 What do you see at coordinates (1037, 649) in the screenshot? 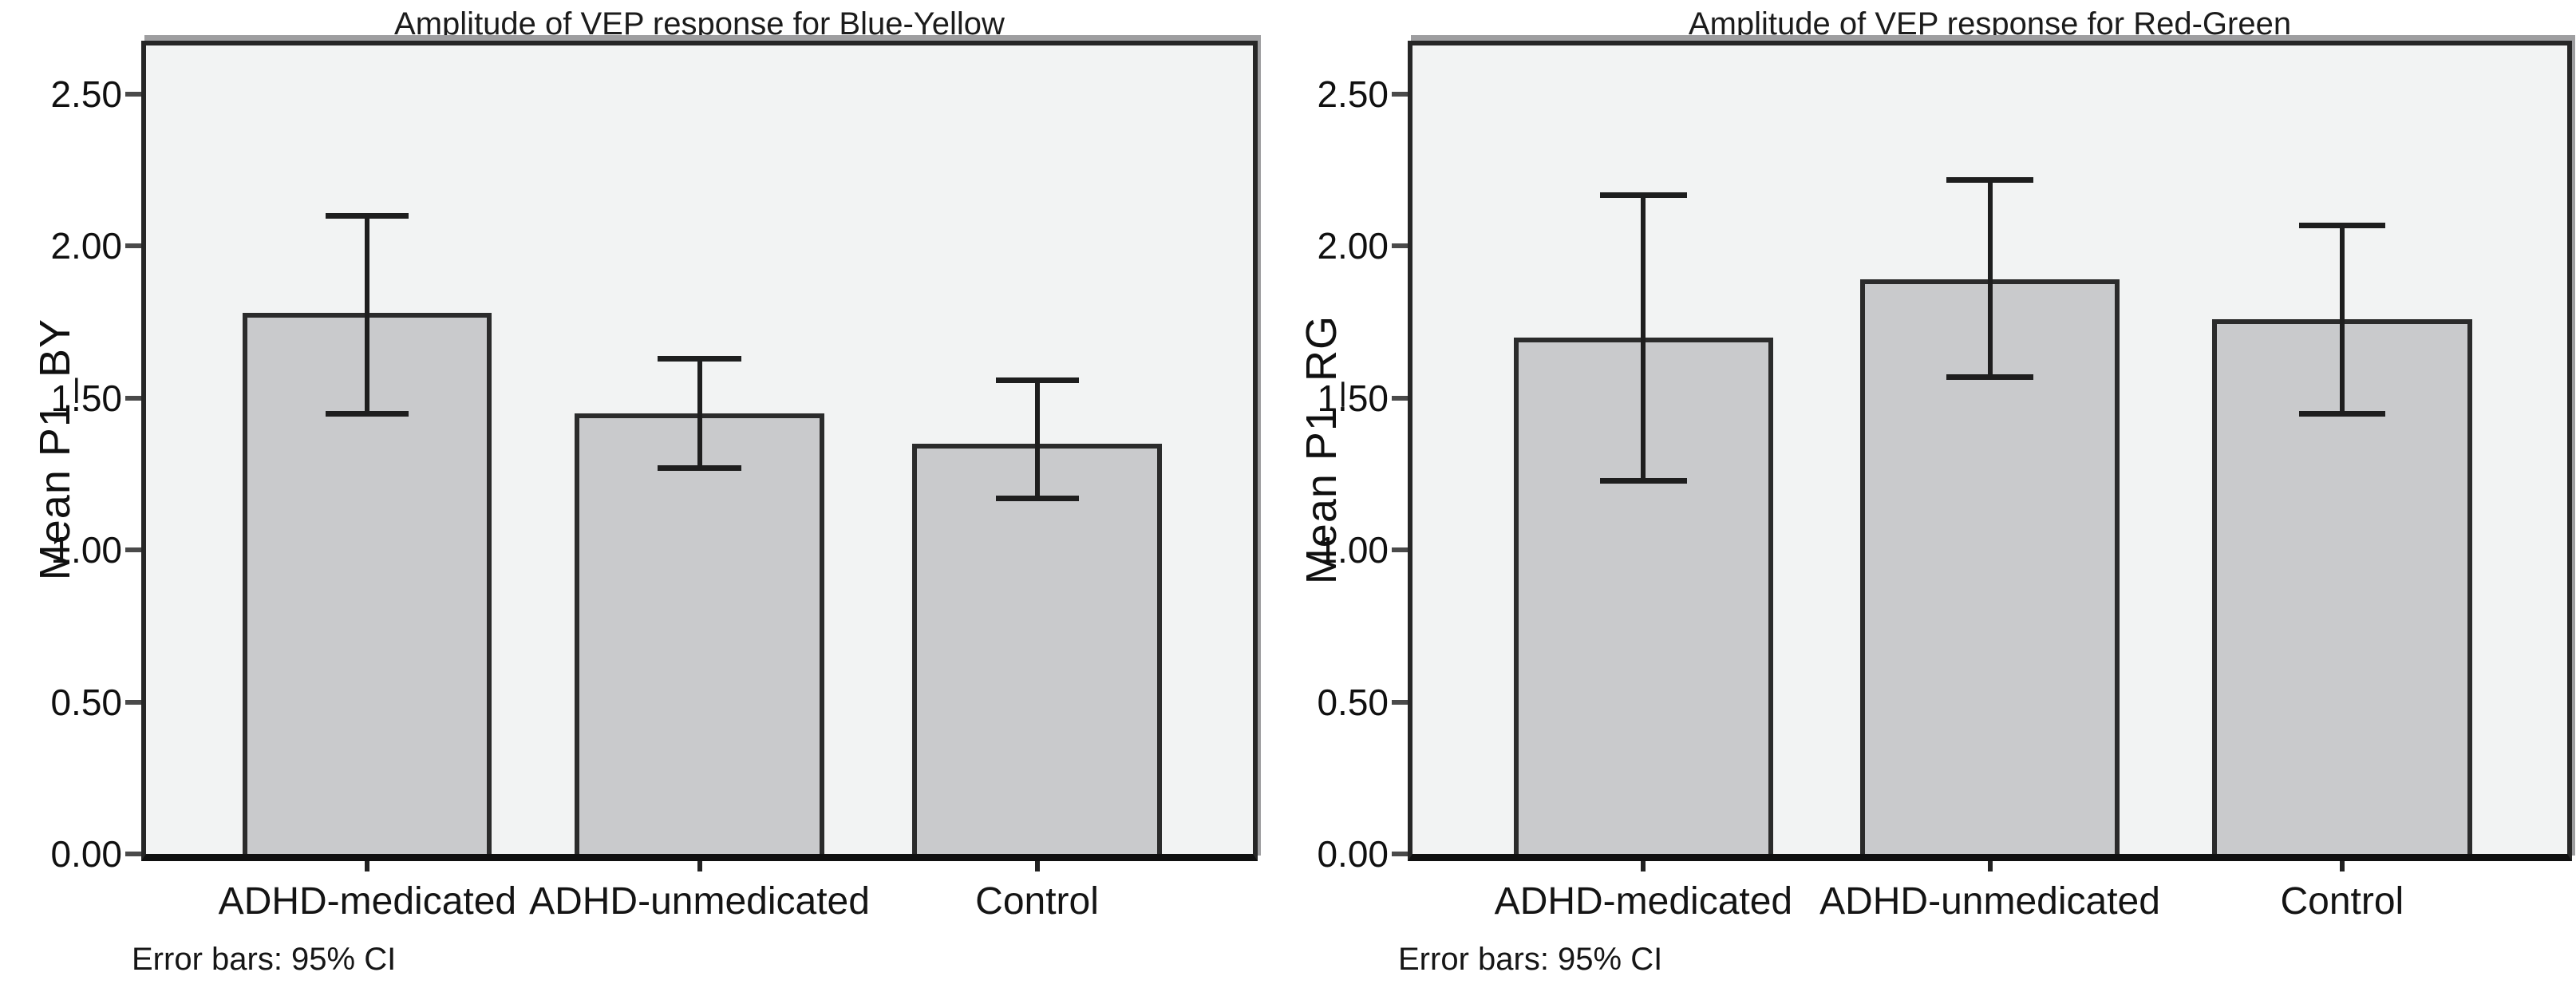
I see `bar-control` at bounding box center [1037, 649].